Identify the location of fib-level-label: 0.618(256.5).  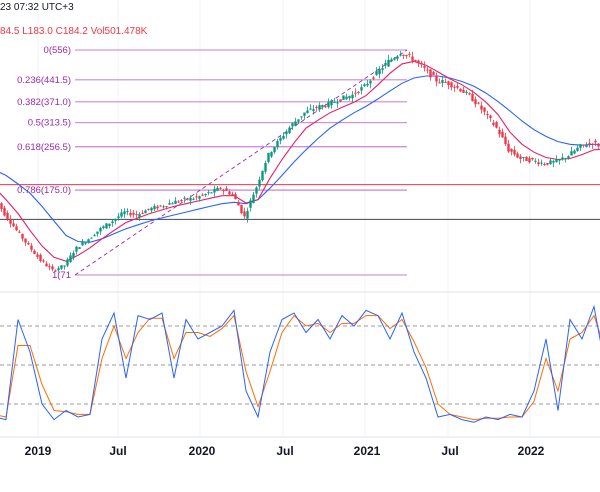
(44, 147).